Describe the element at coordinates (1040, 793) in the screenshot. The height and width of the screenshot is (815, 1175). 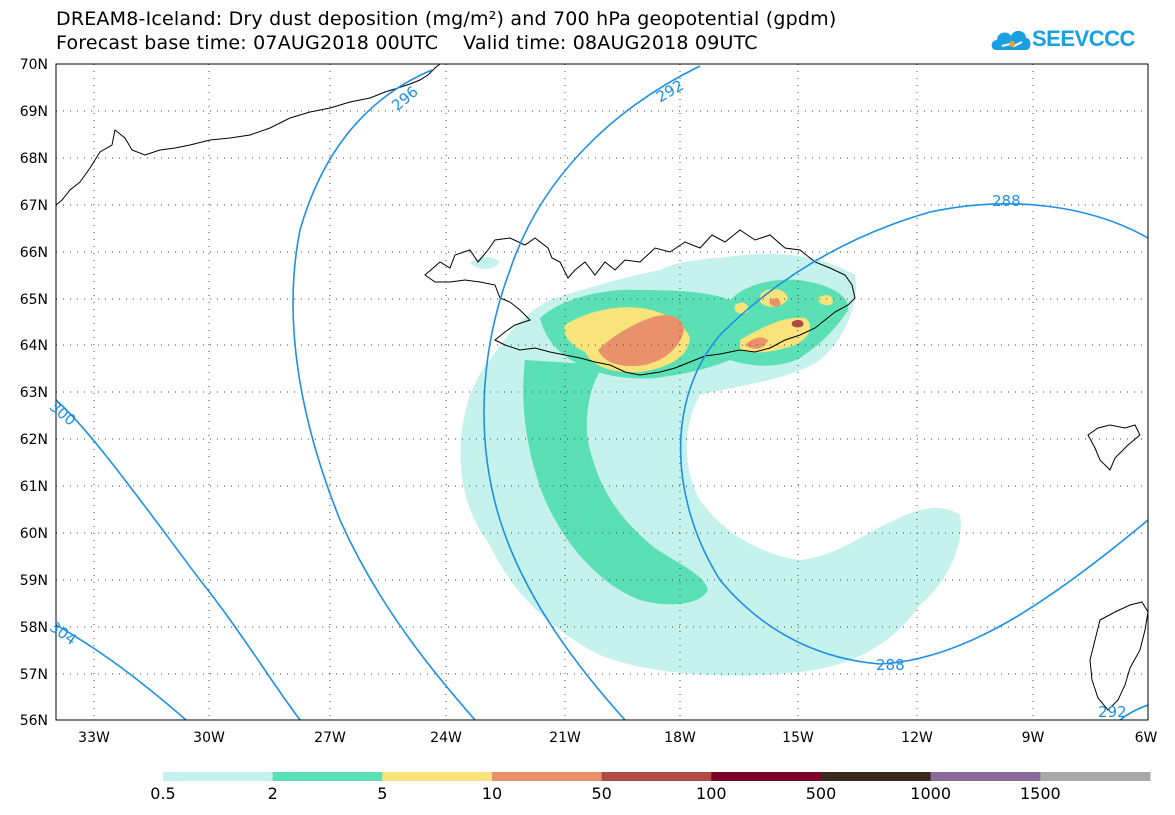
I see `legend-label: 1500` at that location.